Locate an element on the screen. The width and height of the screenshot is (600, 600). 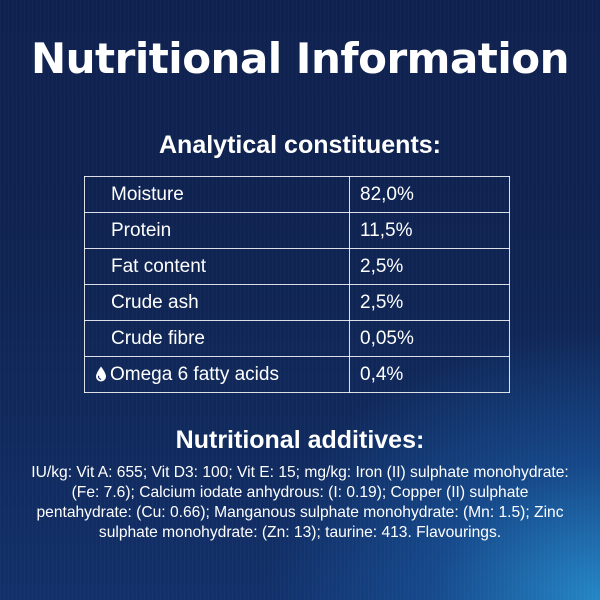
table-row: Moisture 82,0% is located at coordinates (297, 194).